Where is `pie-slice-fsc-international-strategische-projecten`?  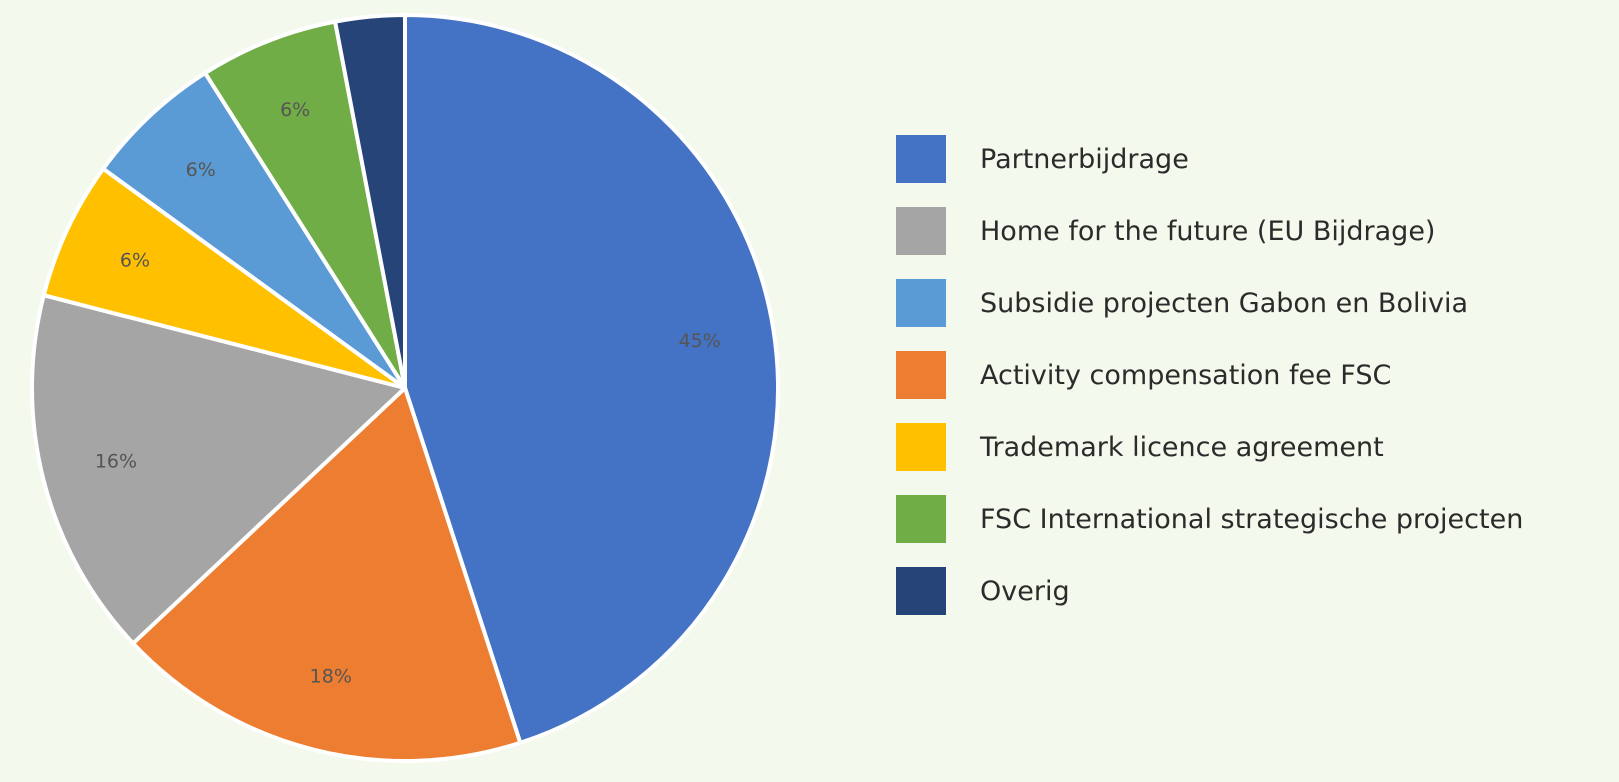 pie-slice-fsc-international-strategische-projecten is located at coordinates (305, 204).